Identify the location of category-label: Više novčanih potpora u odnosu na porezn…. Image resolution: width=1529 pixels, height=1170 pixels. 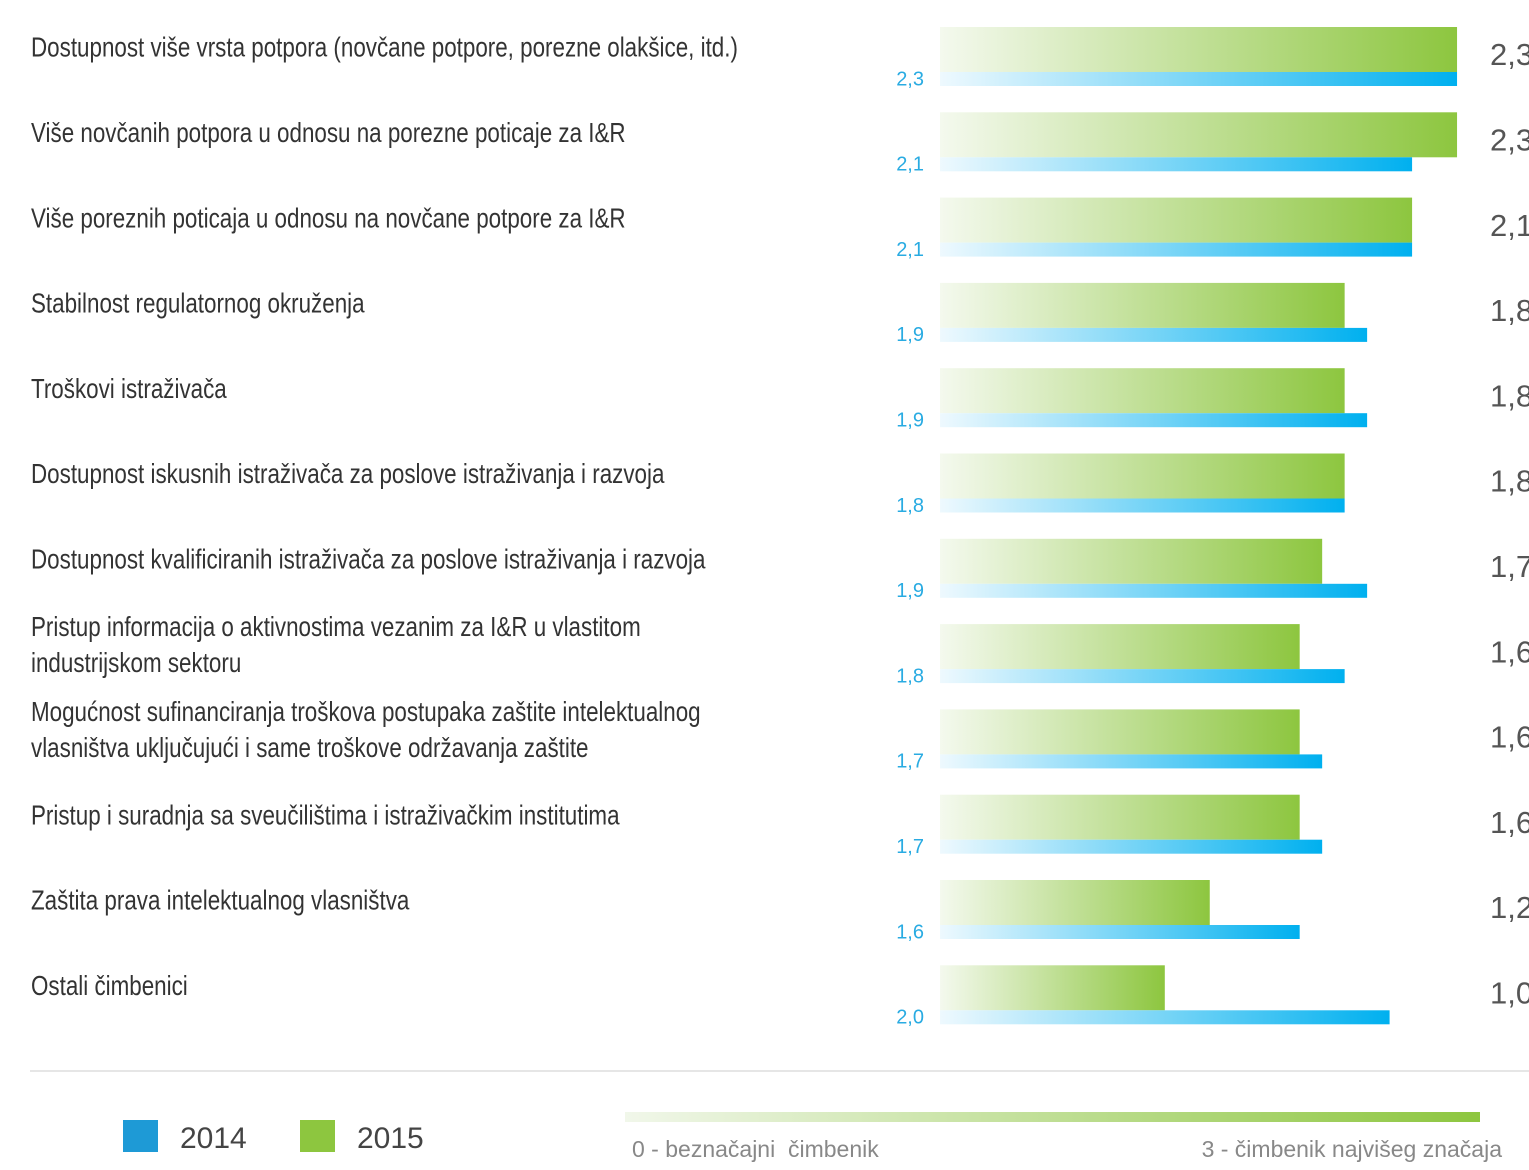
(328, 132).